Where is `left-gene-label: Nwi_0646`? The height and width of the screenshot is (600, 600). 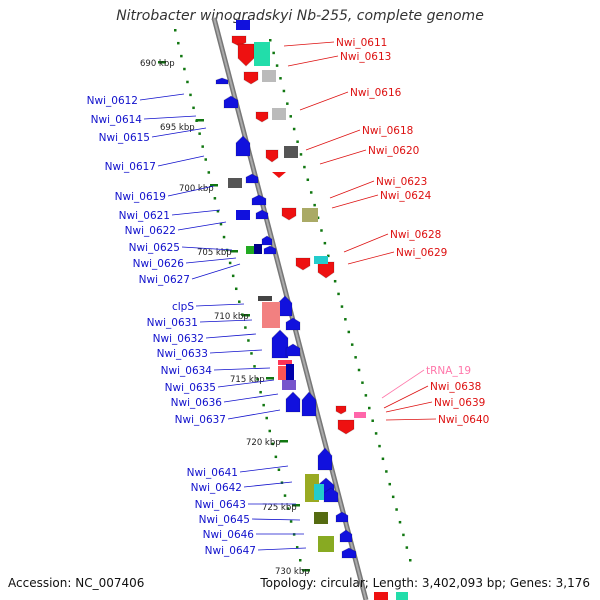
left-gene-label: Nwi_0646 is located at coordinates (229, 535).